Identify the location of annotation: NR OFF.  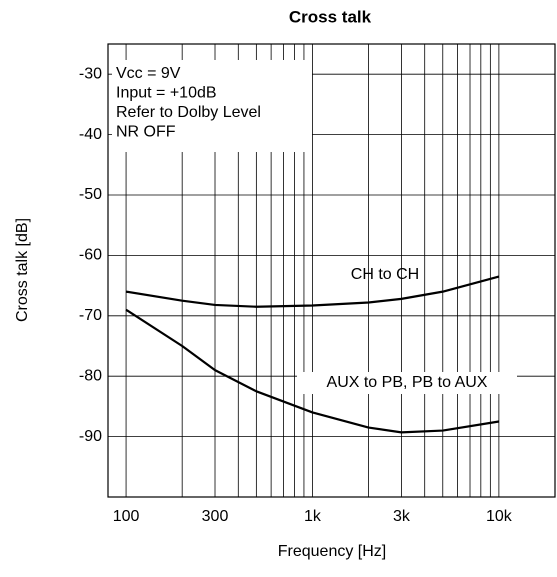
(146, 132).